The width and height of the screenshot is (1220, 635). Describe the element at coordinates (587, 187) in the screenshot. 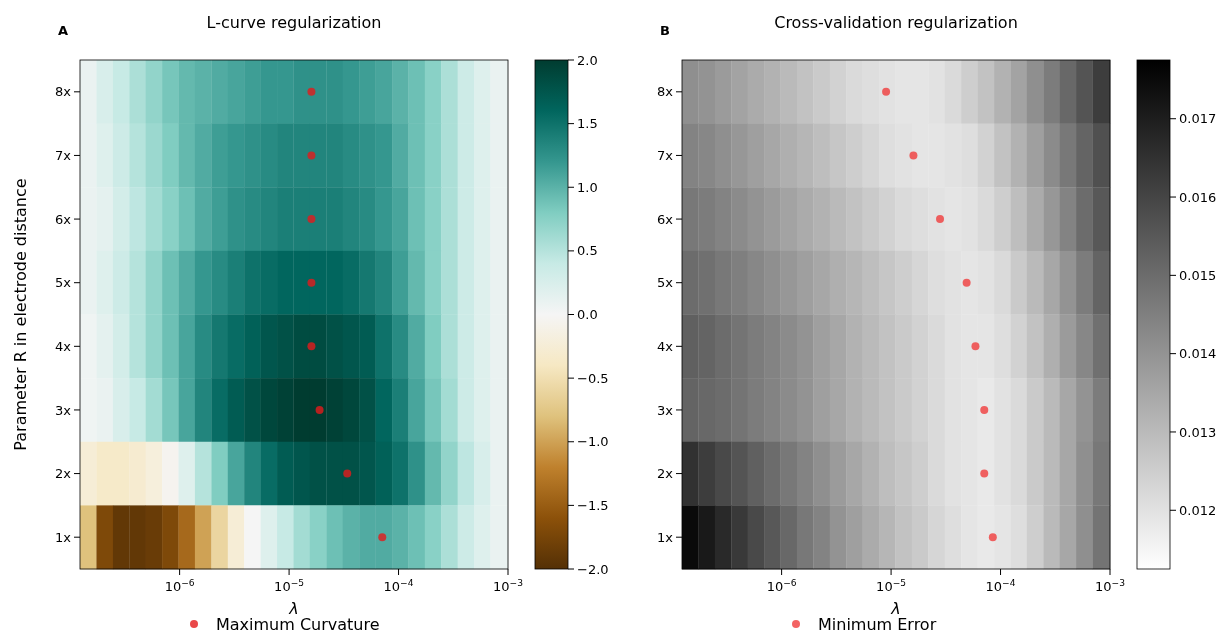

I see `color-bar-label: 1.0` at that location.